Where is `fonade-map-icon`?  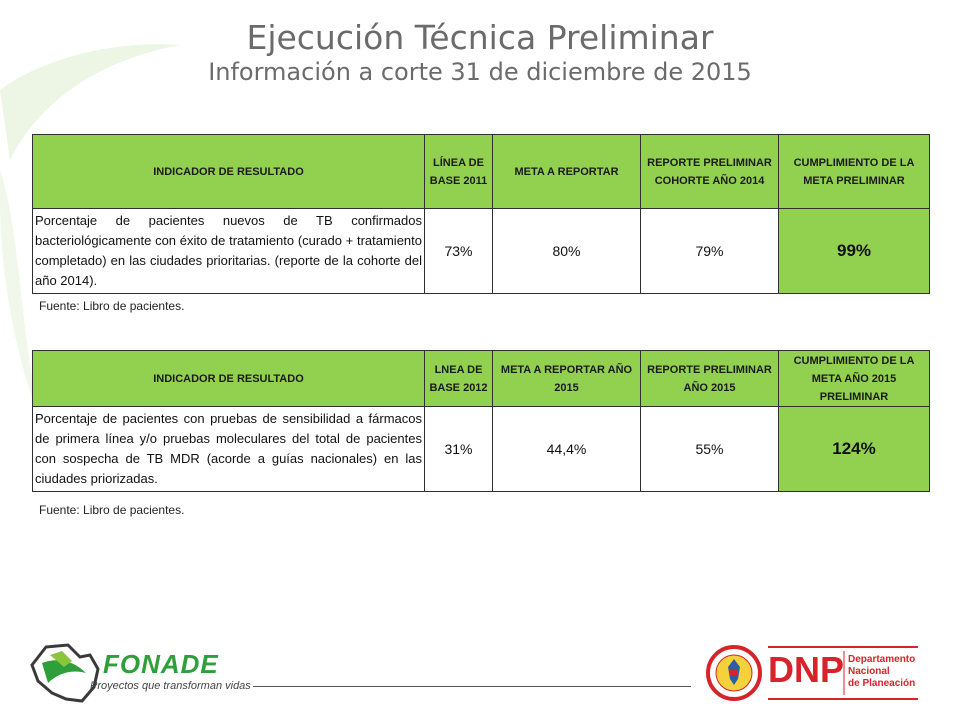 fonade-map-icon is located at coordinates (65, 673).